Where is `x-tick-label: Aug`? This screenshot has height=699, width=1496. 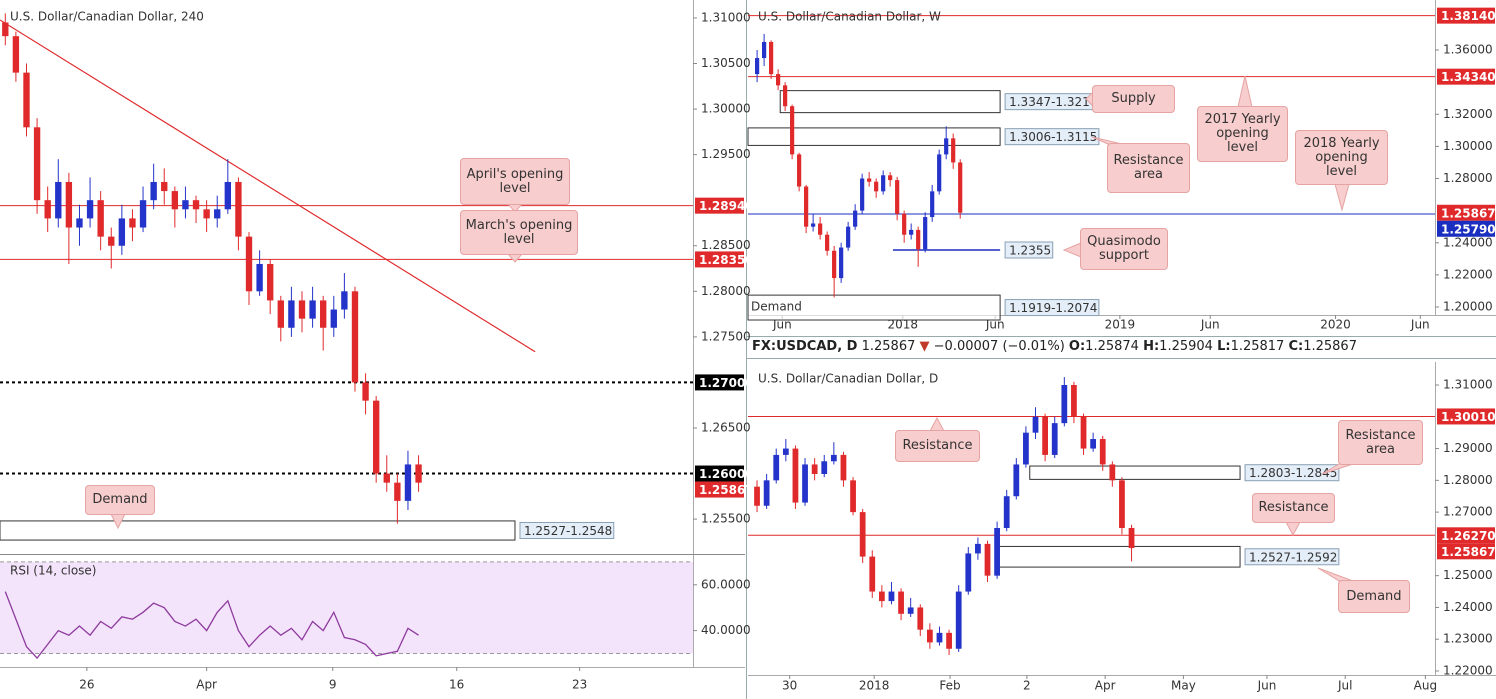 x-tick-label: Aug is located at coordinates (1425, 686).